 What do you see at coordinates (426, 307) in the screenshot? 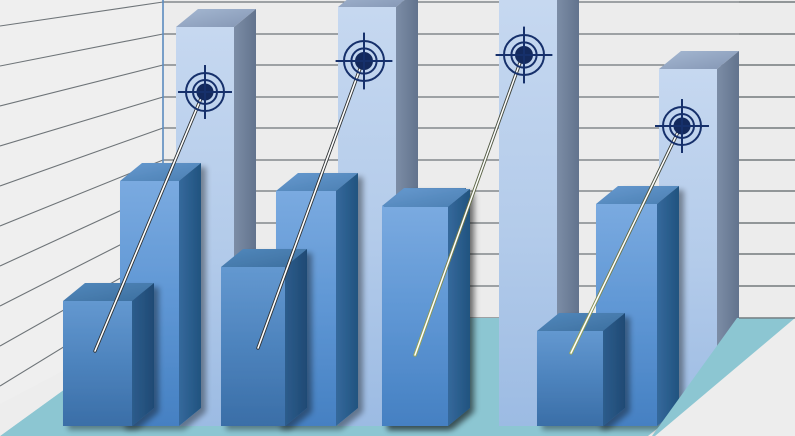
I see `mid-bar-3-tall` at bounding box center [426, 307].